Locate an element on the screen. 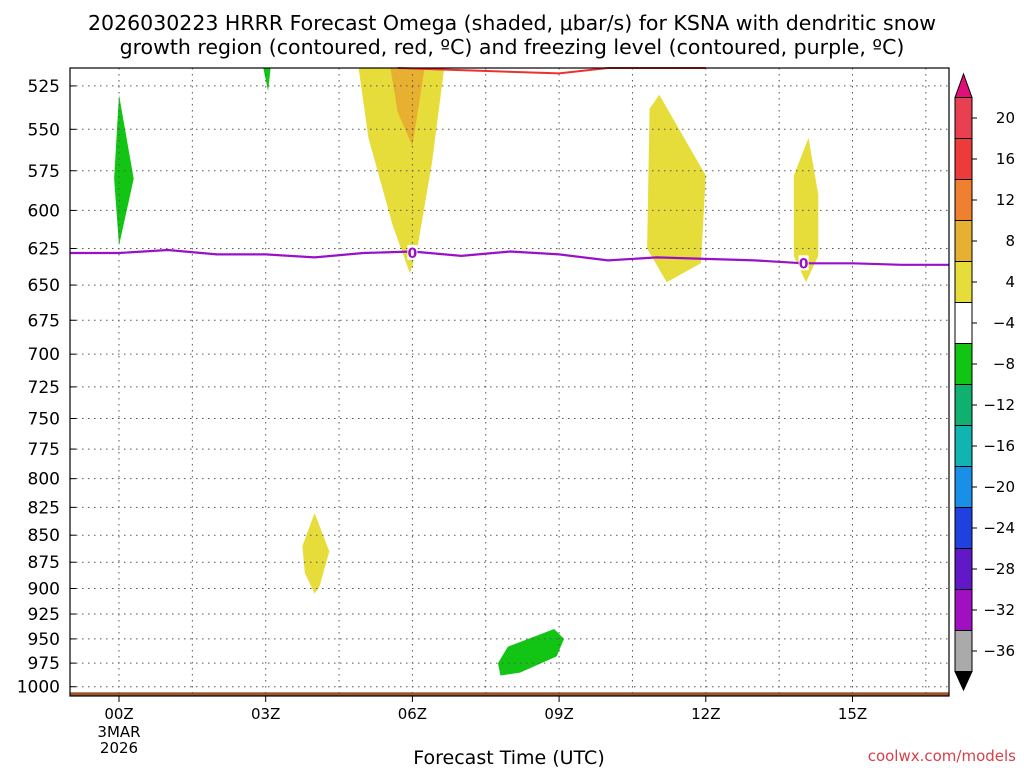 The height and width of the screenshot is (768, 1024). y-tick-label: 900 is located at coordinates (44, 589).